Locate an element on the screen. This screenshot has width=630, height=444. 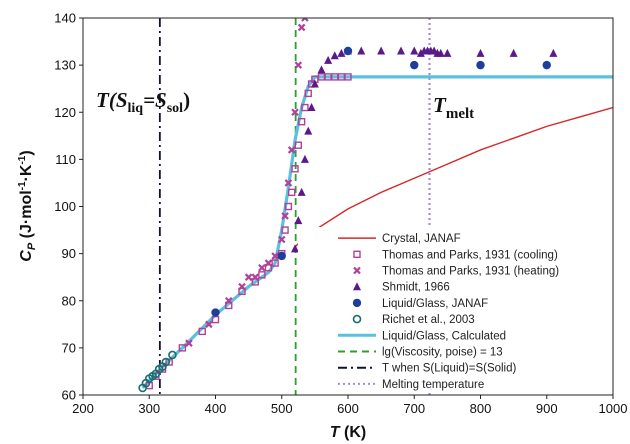
x-axis-title: T (K) is located at coordinates (348, 432).